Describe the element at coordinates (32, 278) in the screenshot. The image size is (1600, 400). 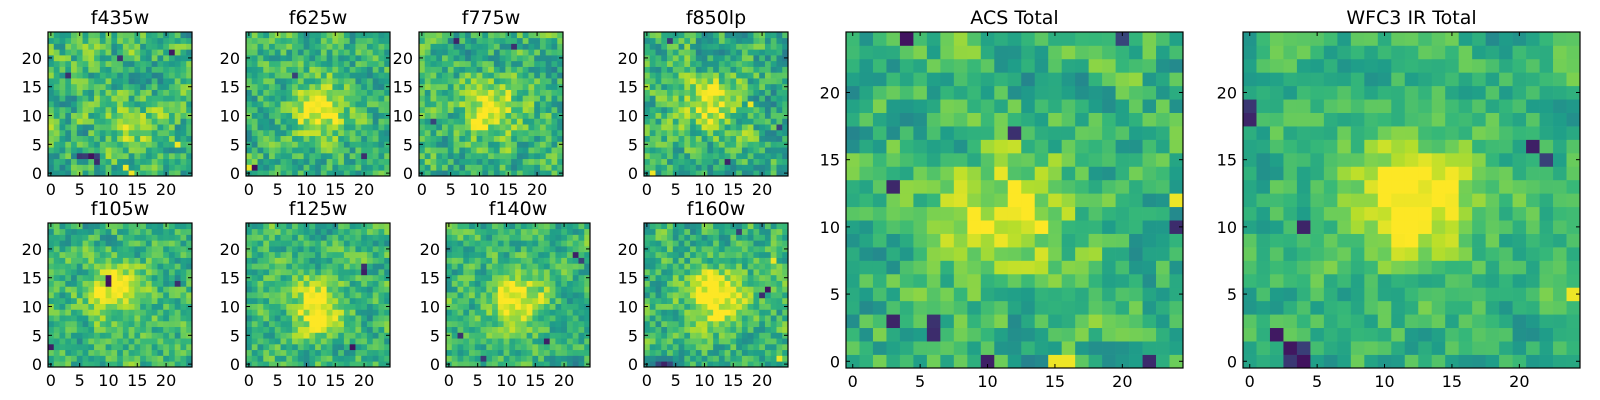
I see `y-tick-label: 15` at that location.